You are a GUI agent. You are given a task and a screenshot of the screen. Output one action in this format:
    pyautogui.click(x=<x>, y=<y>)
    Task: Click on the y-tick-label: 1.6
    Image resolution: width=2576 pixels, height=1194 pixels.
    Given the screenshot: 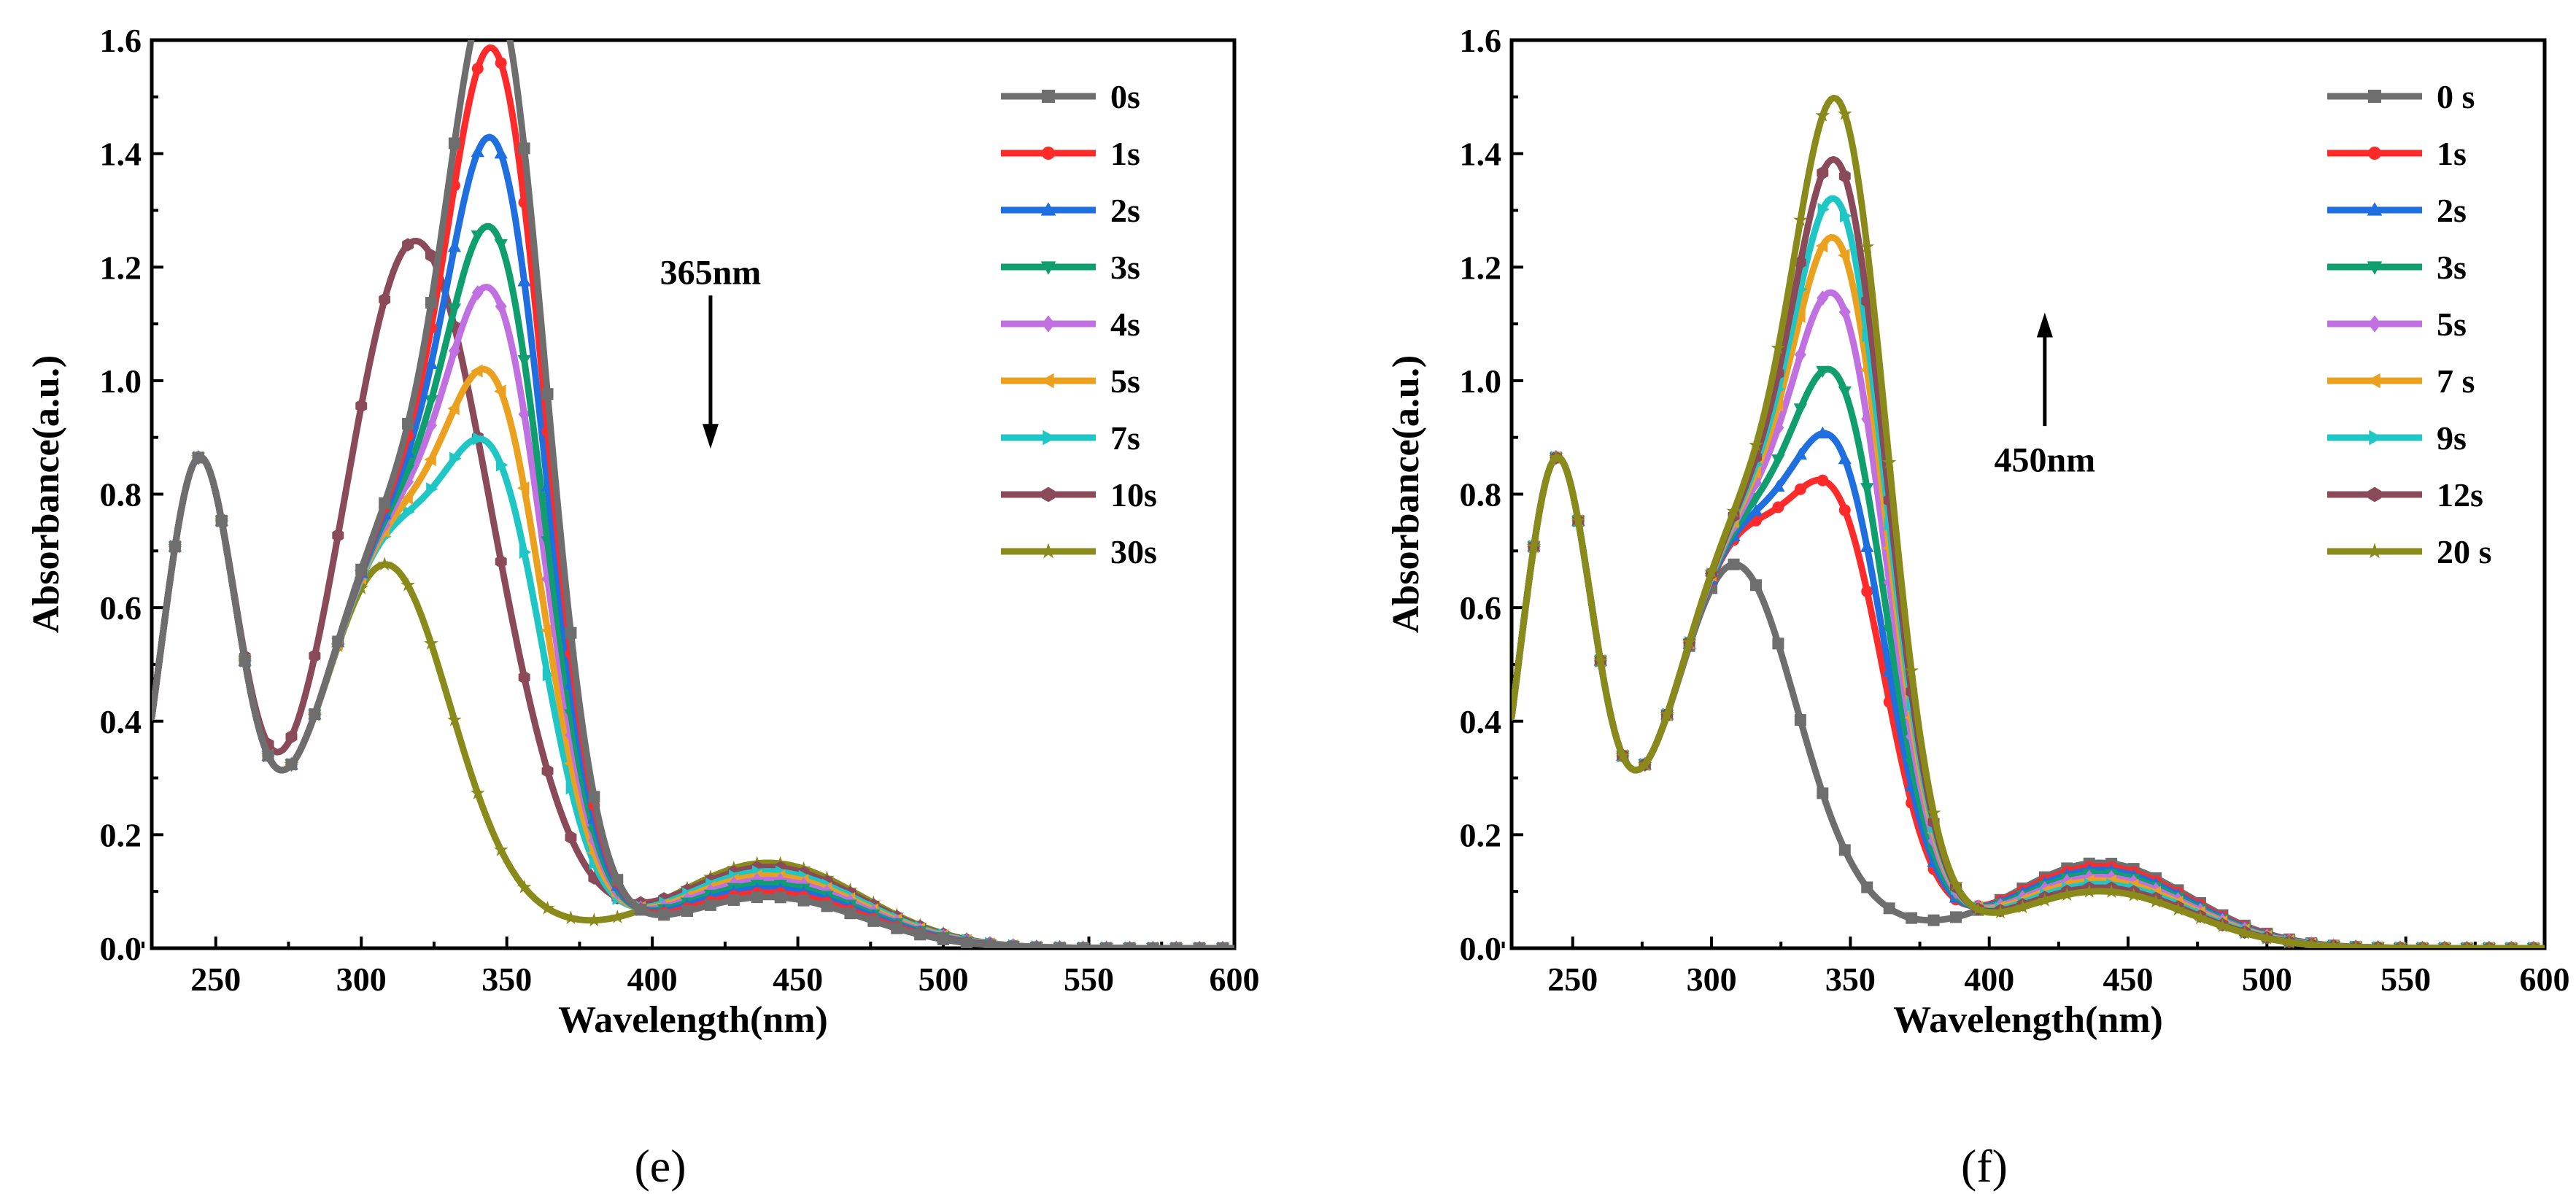 What is the action you would take?
    pyautogui.click(x=1481, y=40)
    